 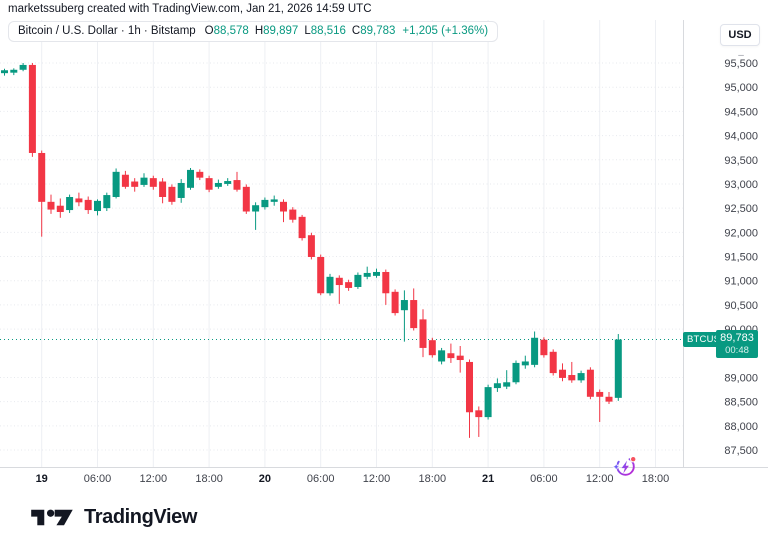 What do you see at coordinates (741, 209) in the screenshot?
I see `price-axis-label: 92,500` at bounding box center [741, 209].